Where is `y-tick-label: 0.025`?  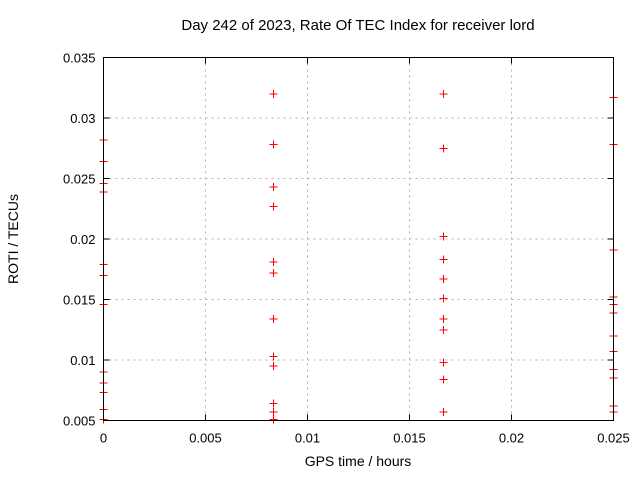 y-tick-label: 0.025 is located at coordinates (79, 179).